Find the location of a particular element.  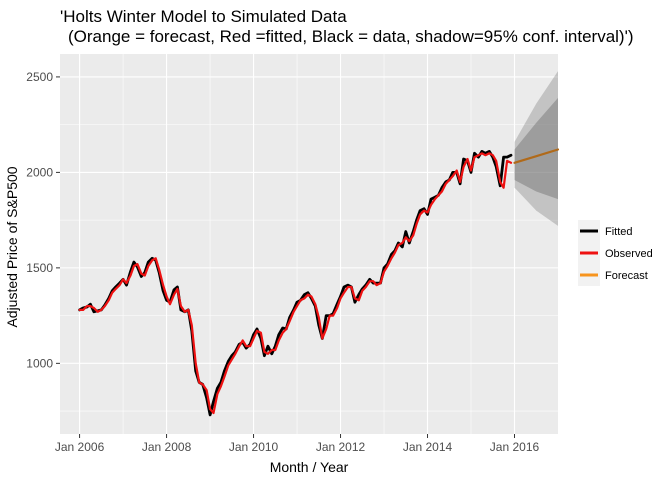

legend-label-forecast: Forecast is located at coordinates (626, 276).